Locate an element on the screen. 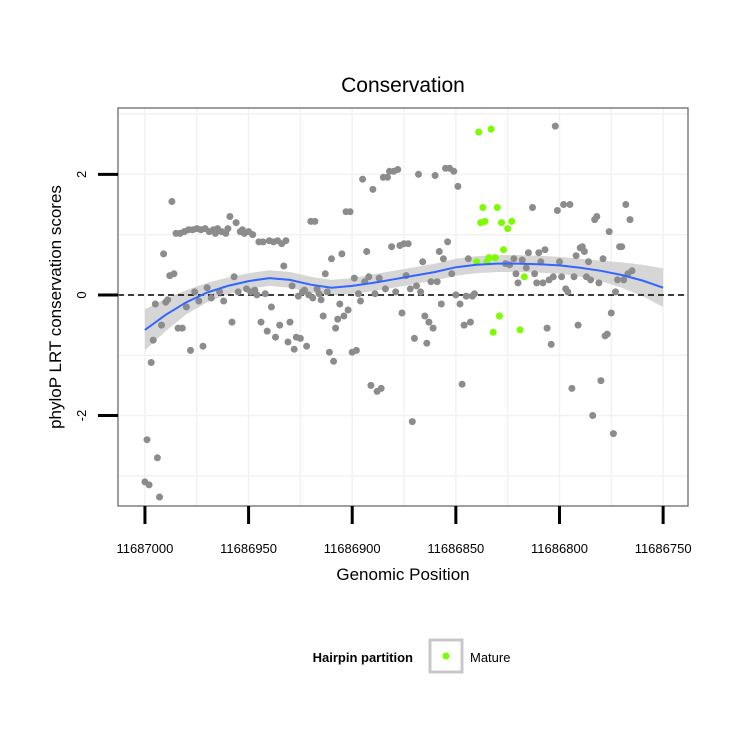 The image size is (750, 750). y-tick-label-2: 2 is located at coordinates (81, 174).